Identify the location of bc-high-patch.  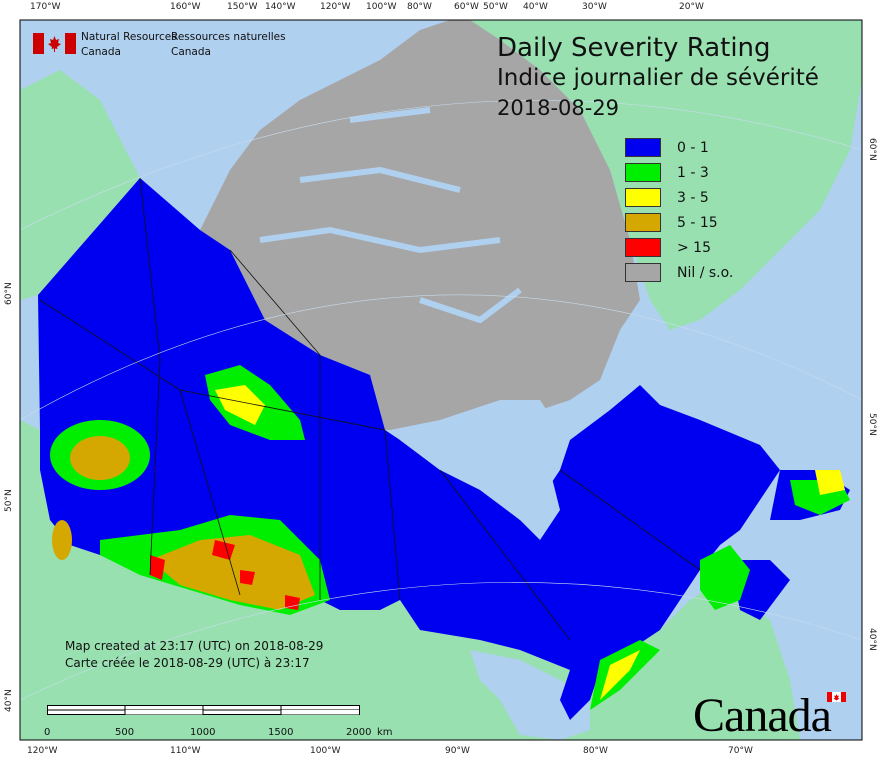
(100, 458).